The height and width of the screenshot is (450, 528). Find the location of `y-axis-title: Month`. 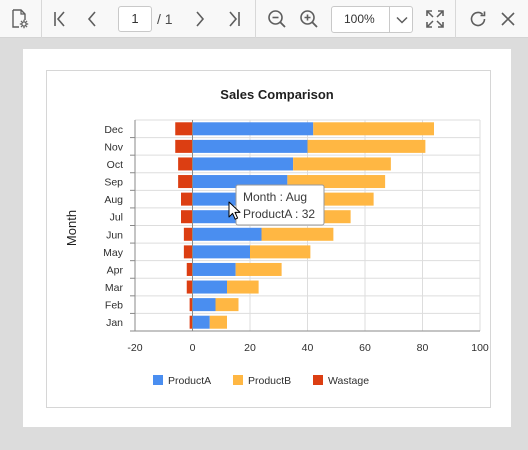

y-axis-title: Month is located at coordinates (71, 228).